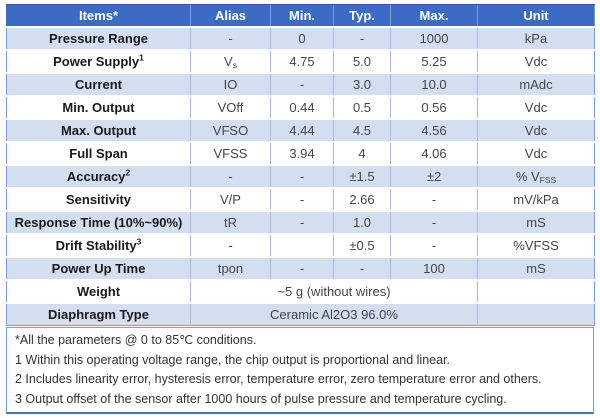 The image size is (600, 418). What do you see at coordinates (536, 245) in the screenshot?
I see `unit-cell: %VFSS` at bounding box center [536, 245].